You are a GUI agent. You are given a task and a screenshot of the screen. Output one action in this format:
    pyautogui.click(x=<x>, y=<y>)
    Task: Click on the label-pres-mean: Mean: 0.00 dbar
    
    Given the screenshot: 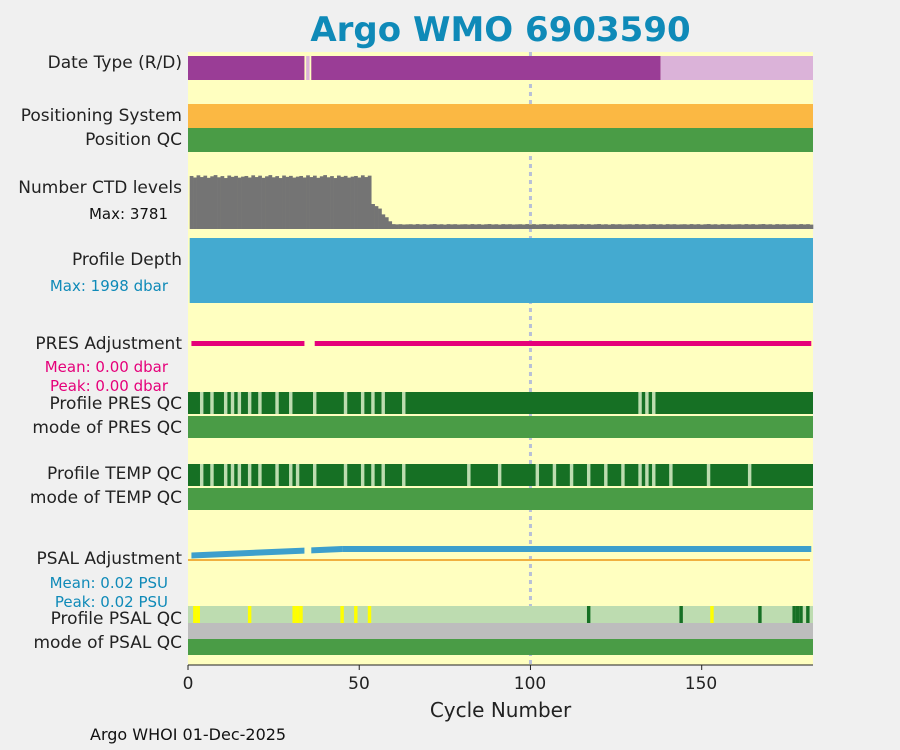 What is the action you would take?
    pyautogui.click(x=106, y=367)
    